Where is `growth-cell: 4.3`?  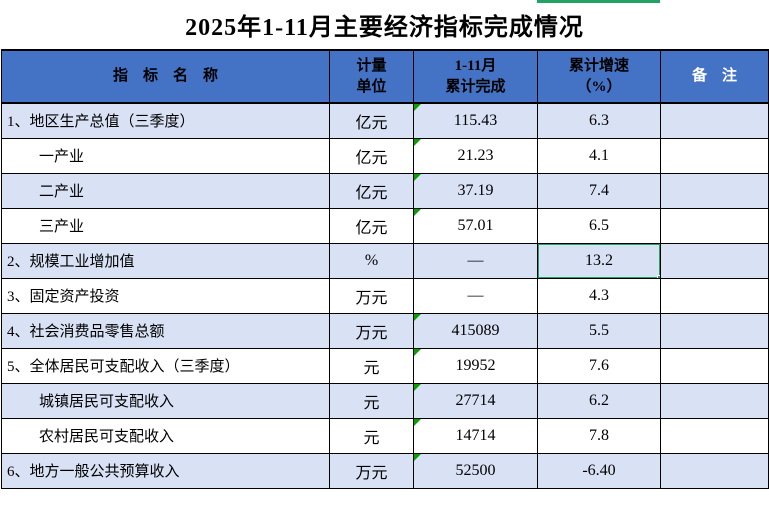
growth-cell: 4.3 is located at coordinates (599, 295).